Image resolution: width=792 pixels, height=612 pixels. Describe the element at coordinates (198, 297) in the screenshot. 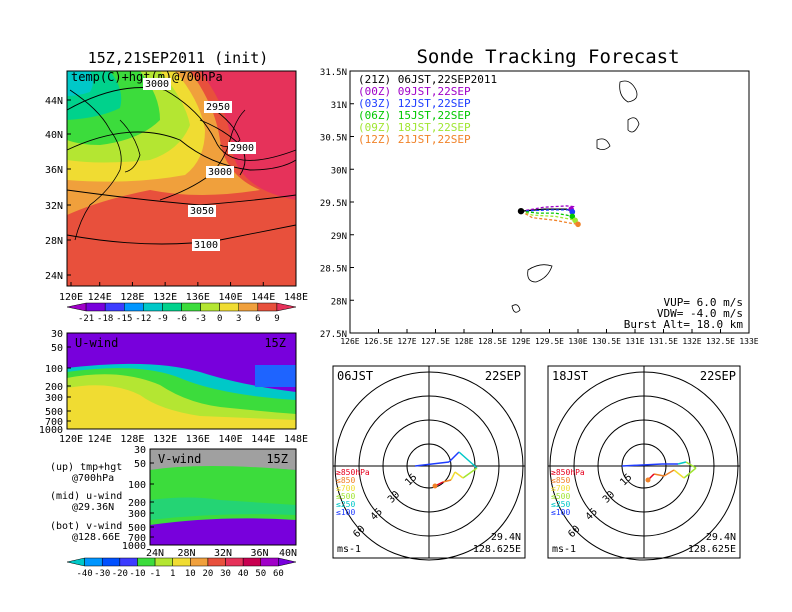

I see `lon-tick-label: 136E` at that location.